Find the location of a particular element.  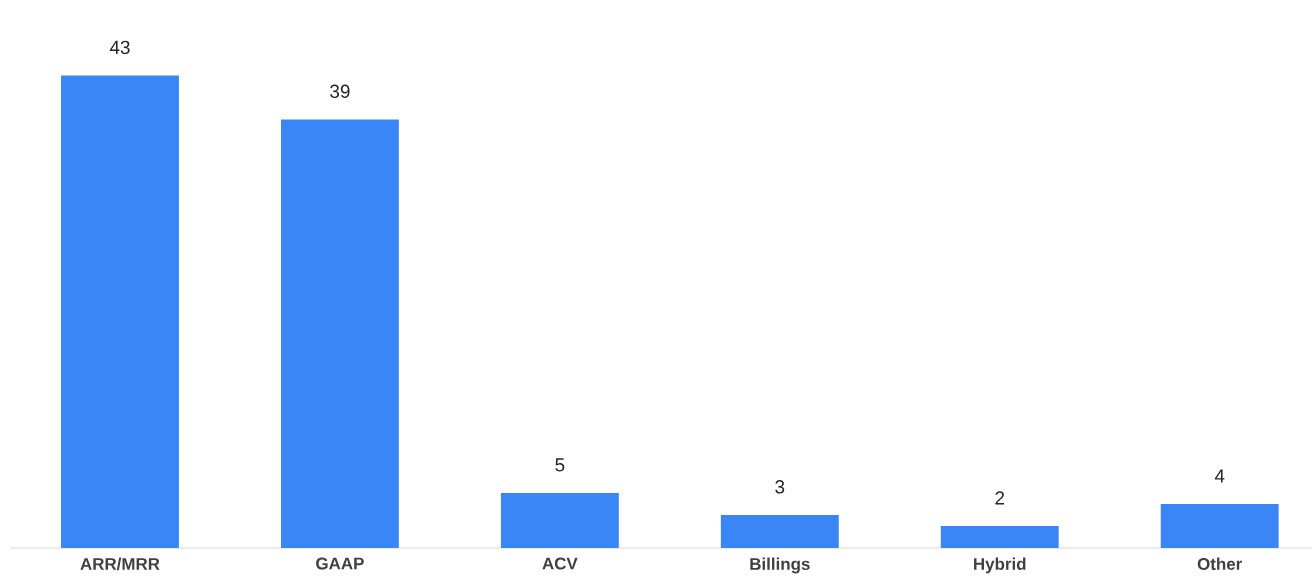

x-tick-label: GAAP is located at coordinates (340, 563).